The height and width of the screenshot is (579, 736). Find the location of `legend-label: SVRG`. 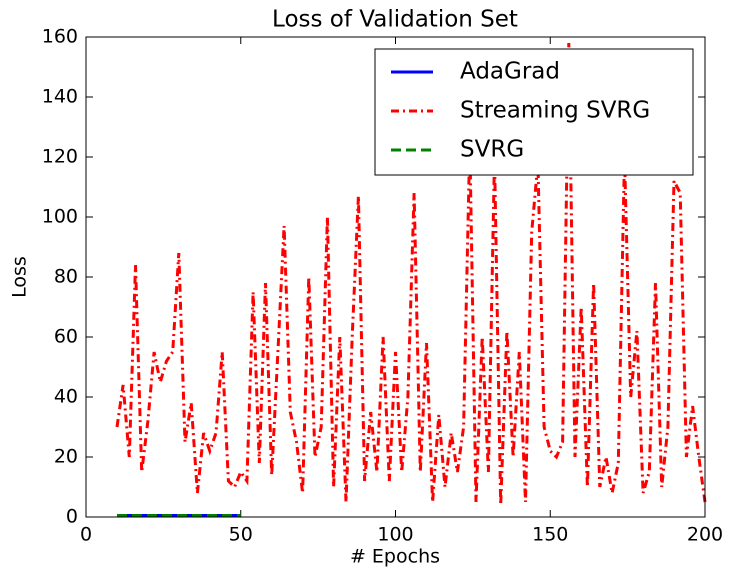

legend-label: SVRG is located at coordinates (492, 150).